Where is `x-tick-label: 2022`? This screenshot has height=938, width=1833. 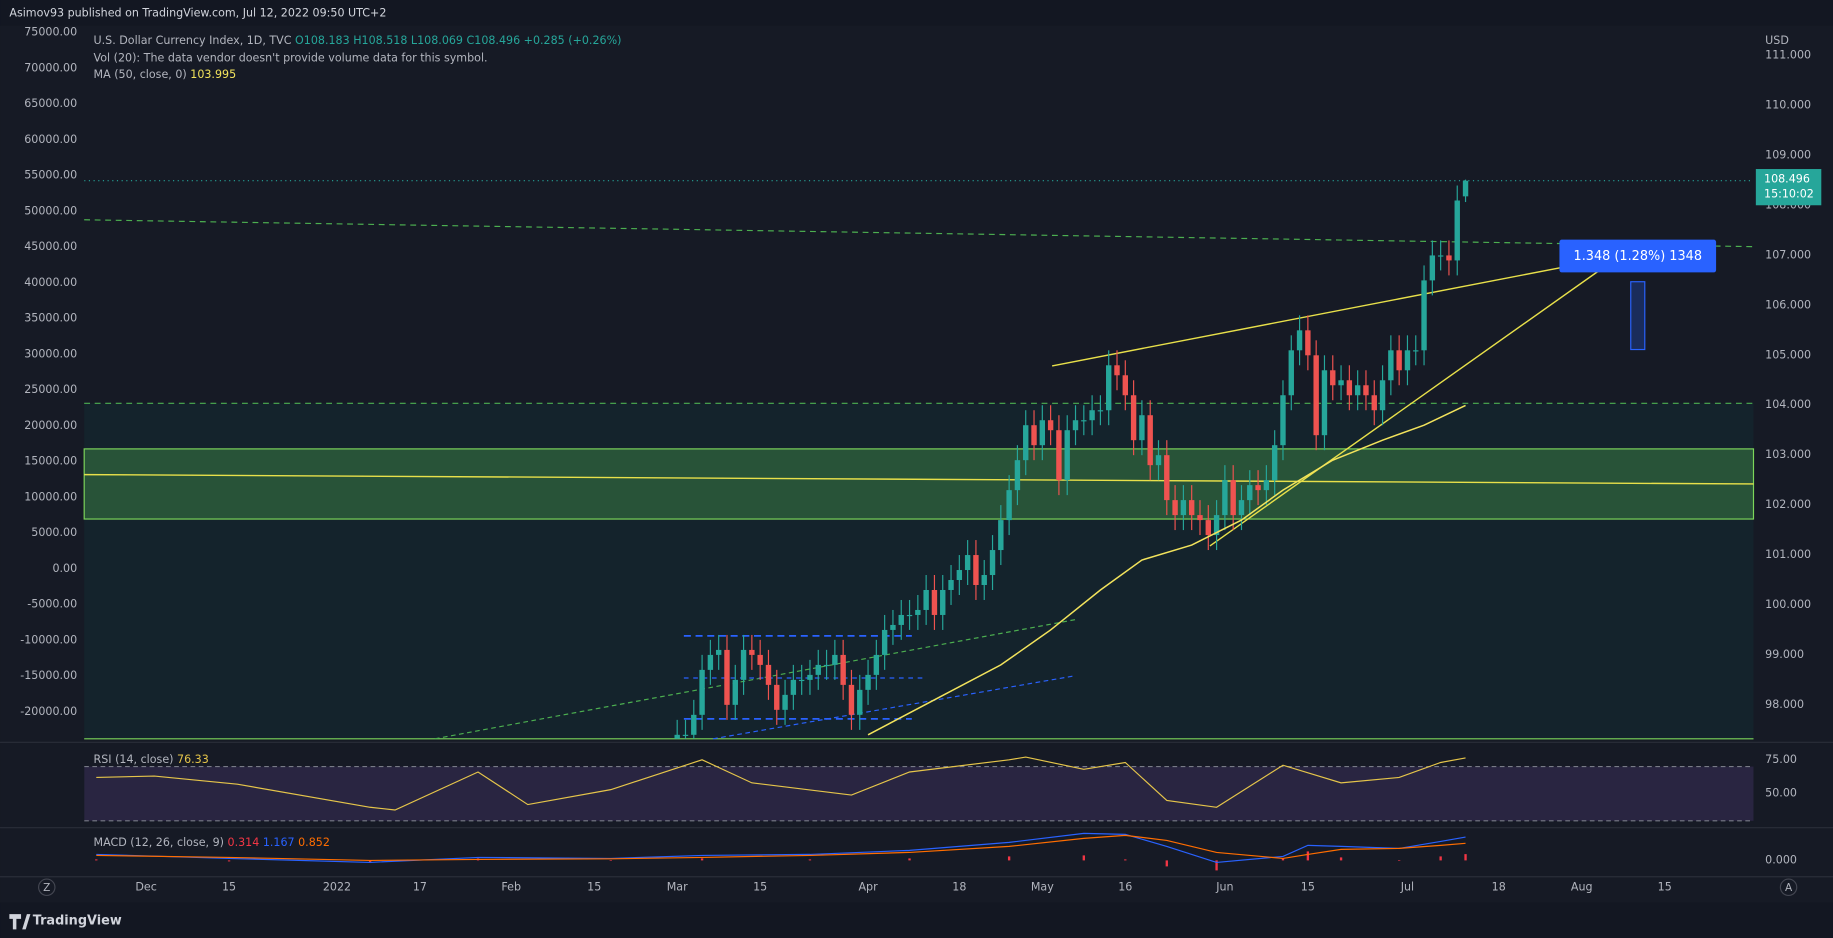
x-tick-label: 2022 is located at coordinates (337, 886).